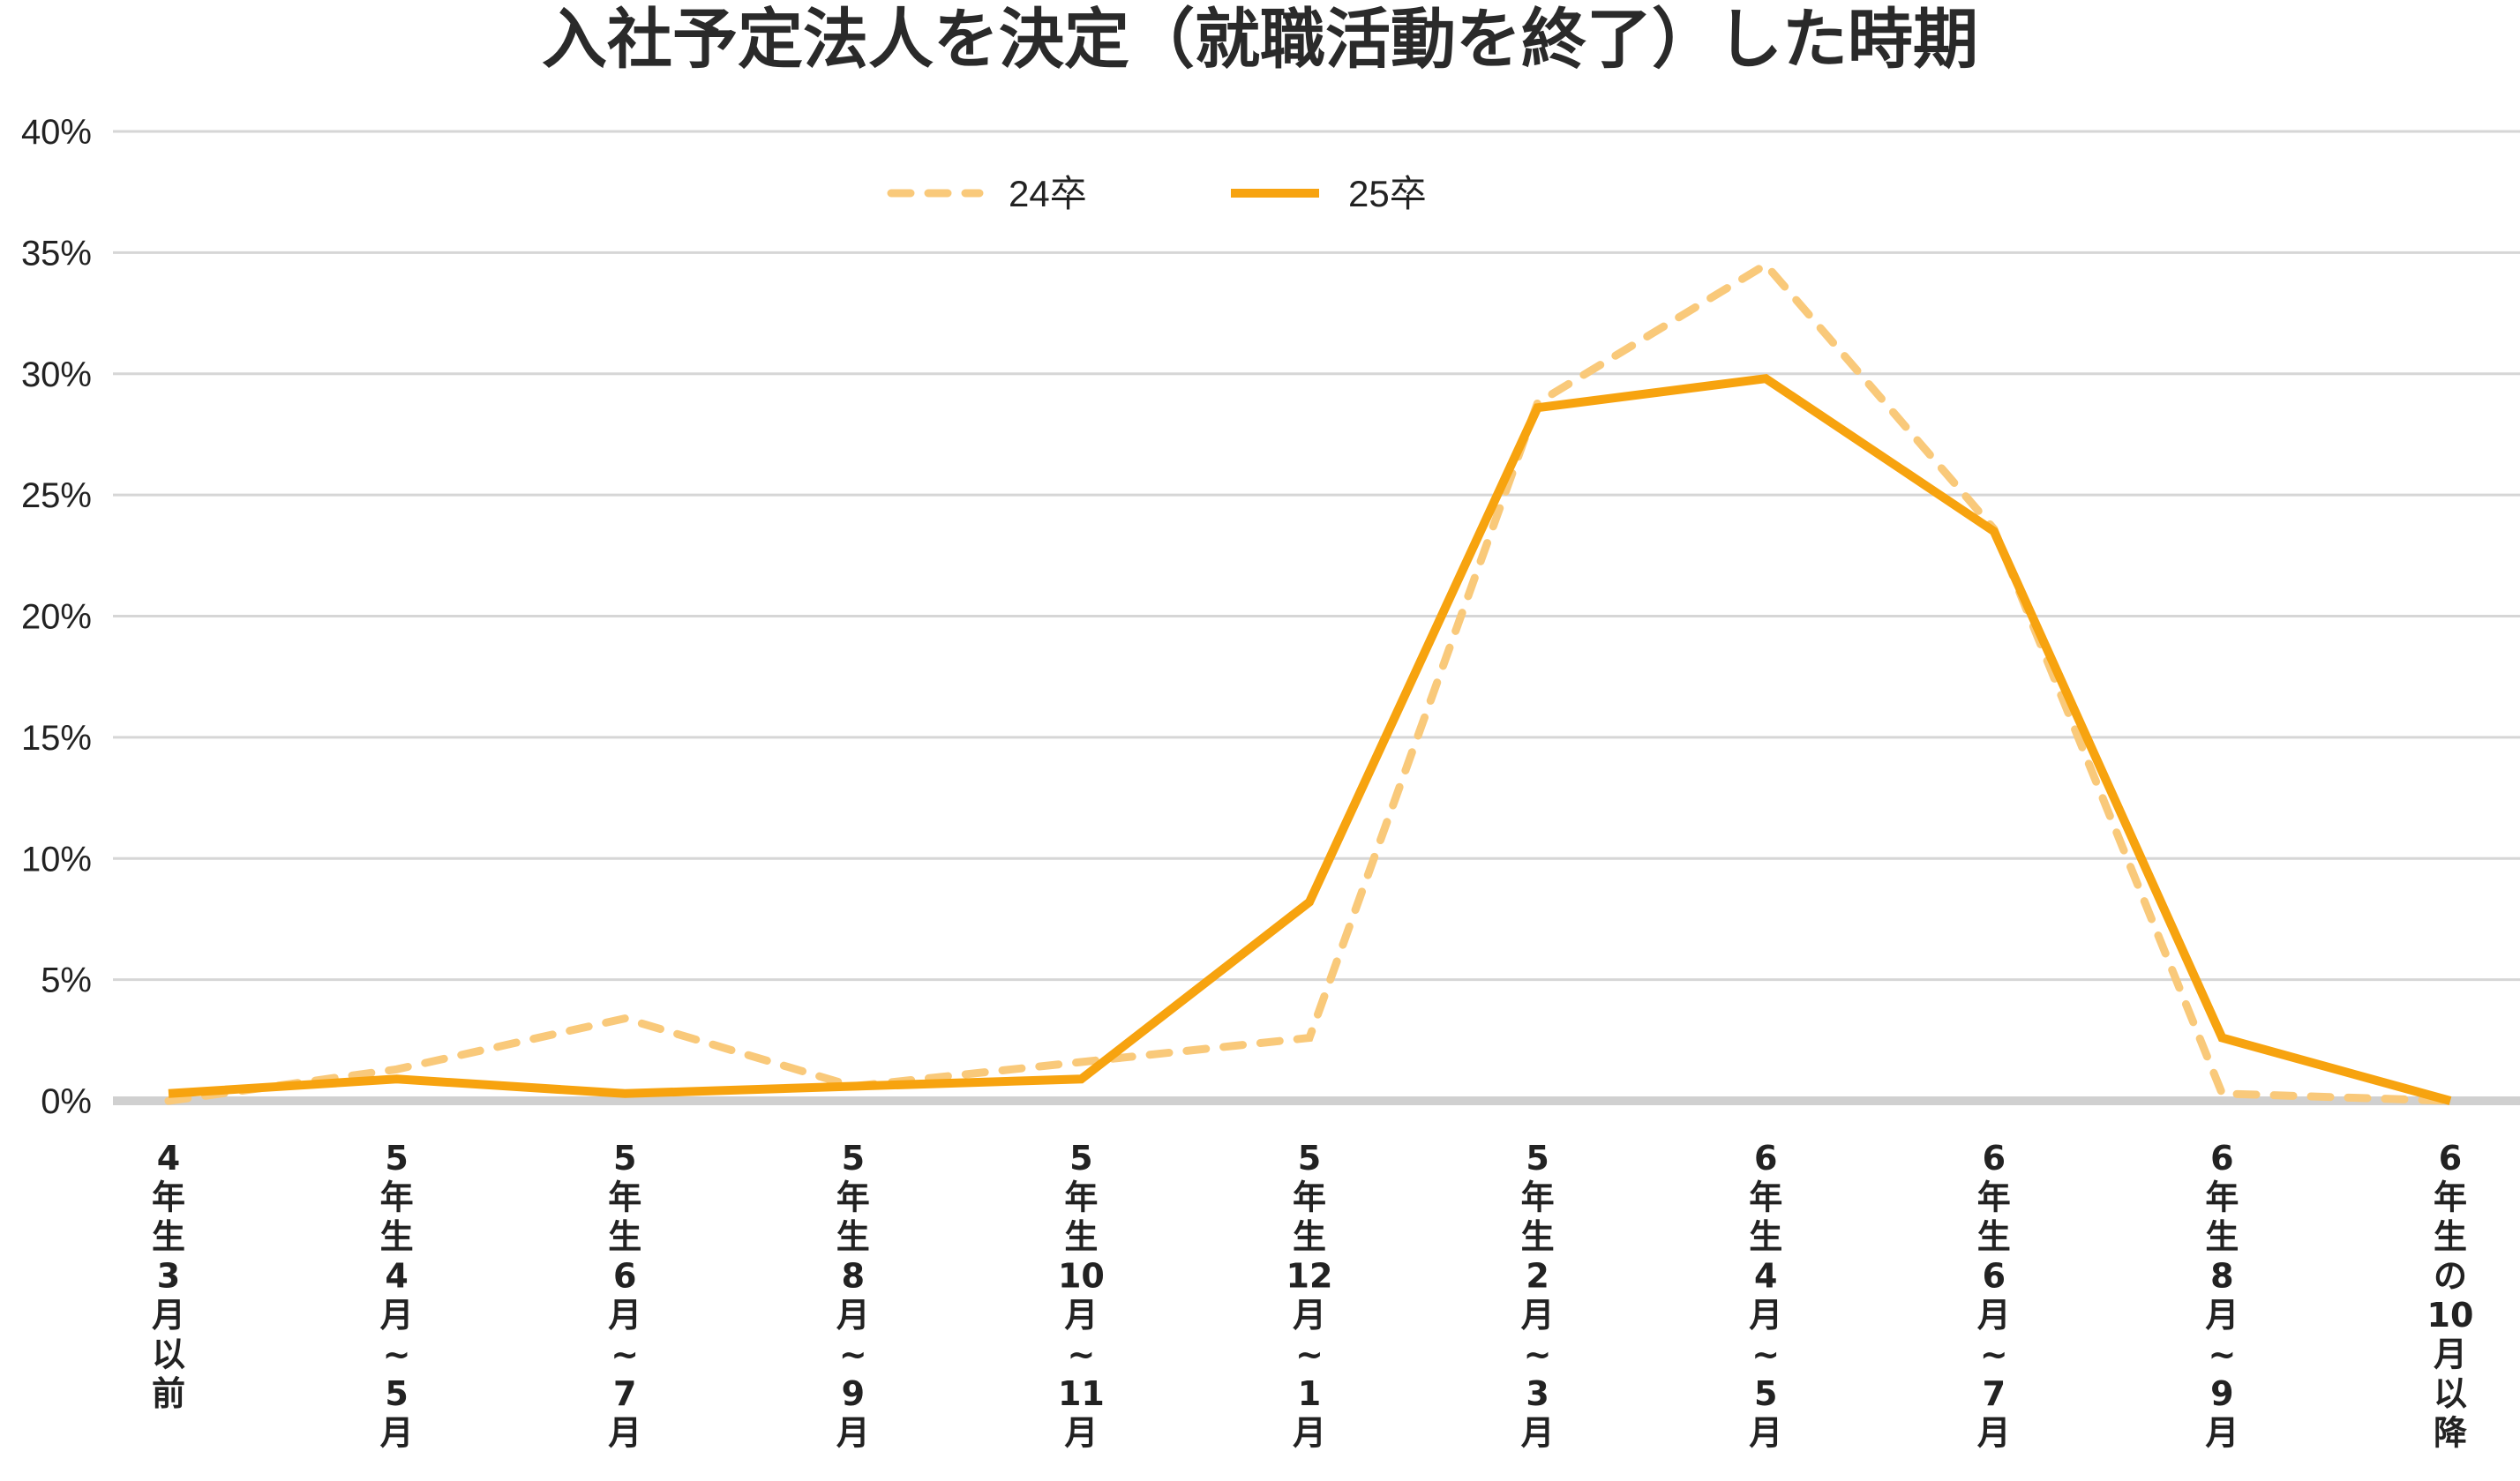 The width and height of the screenshot is (2520, 1481). Describe the element at coordinates (56, 860) in the screenshot. I see `y-tick-label: 10%` at that location.